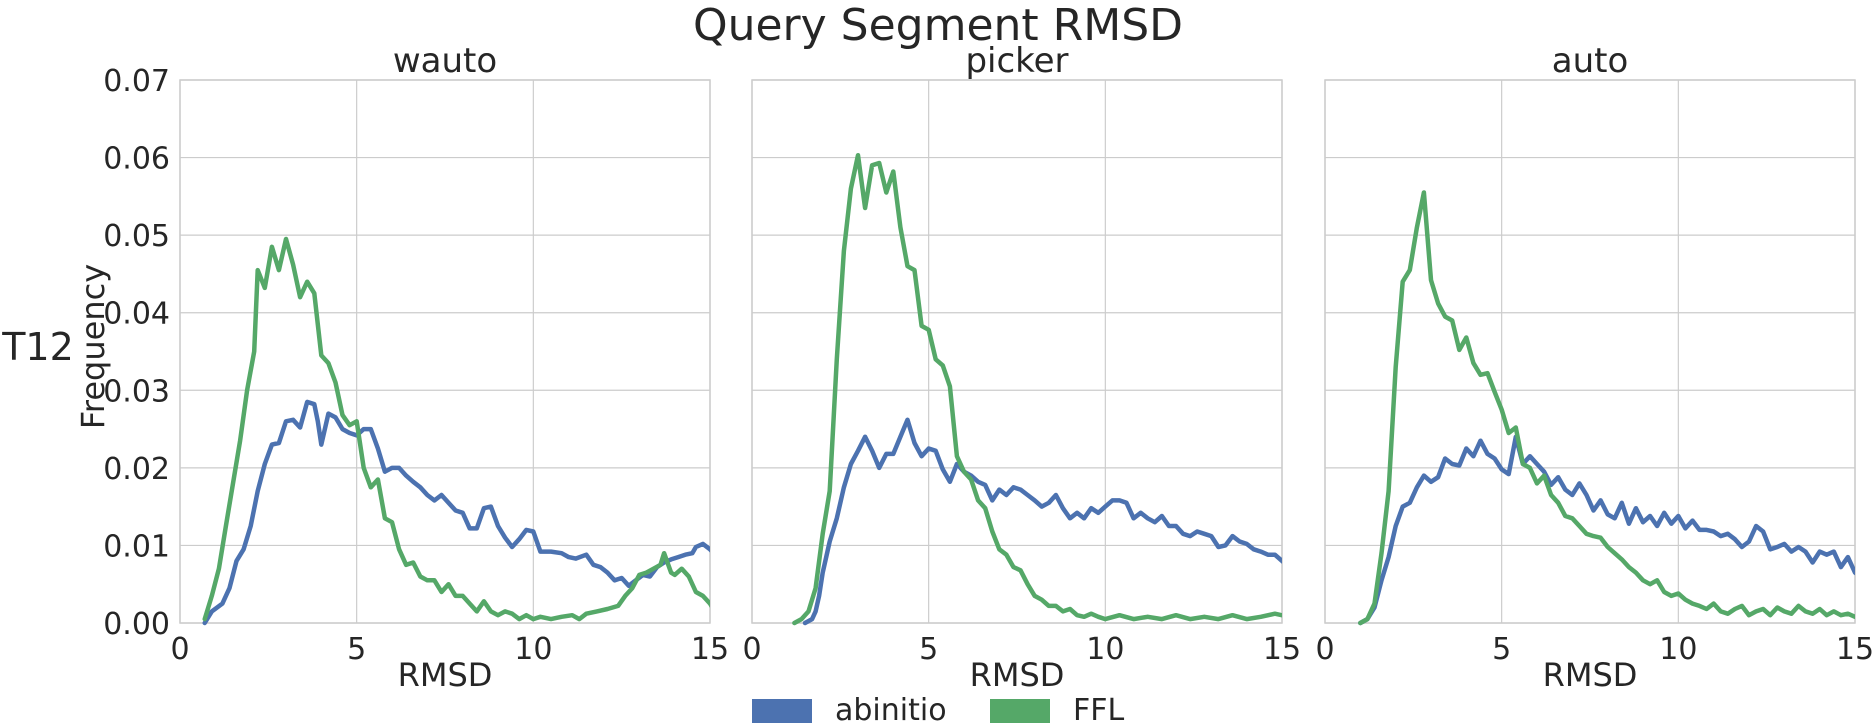  I want to click on panel-title: picker, so click(1016, 61).